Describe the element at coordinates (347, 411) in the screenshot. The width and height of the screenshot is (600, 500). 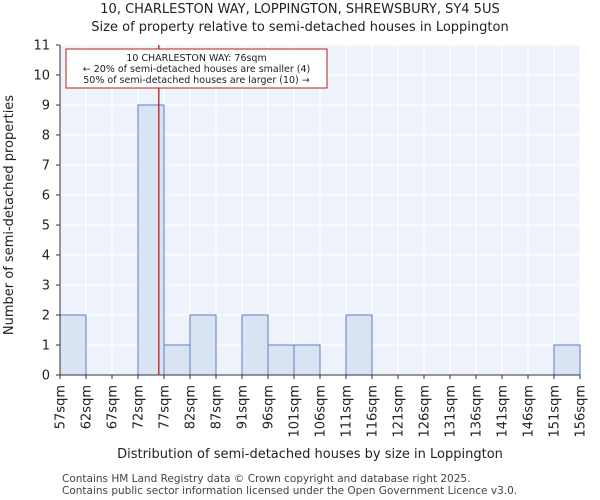
I see `x-tick-label: 111sqm` at that location.